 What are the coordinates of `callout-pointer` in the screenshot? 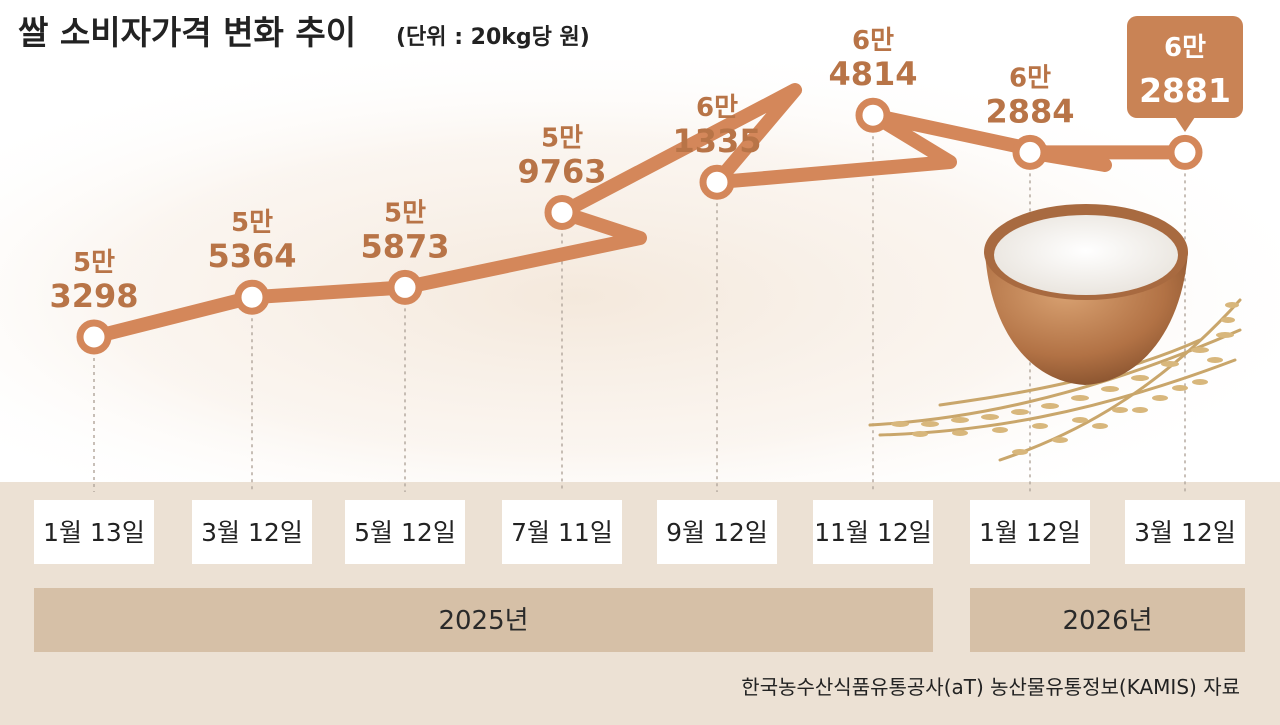 It's located at (1185, 124).